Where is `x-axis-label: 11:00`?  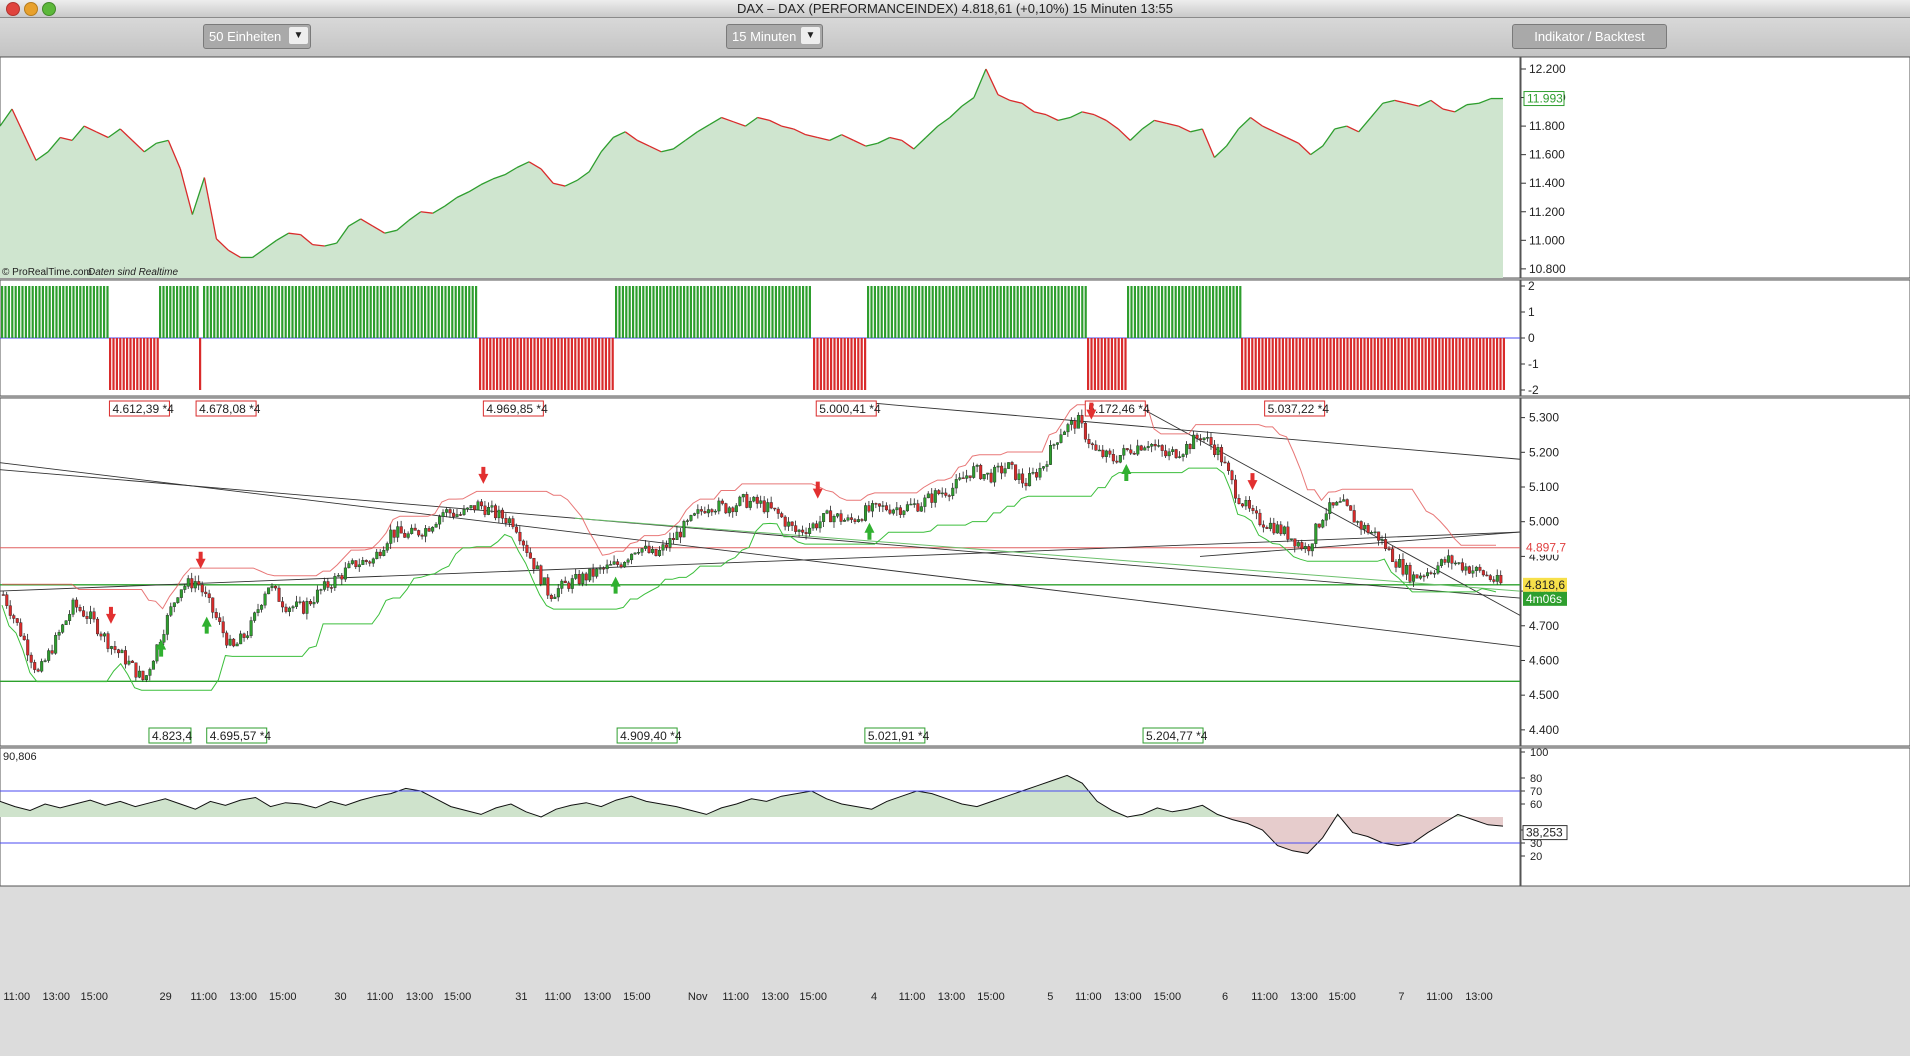 x-axis-label: 11:00 is located at coordinates (1088, 997).